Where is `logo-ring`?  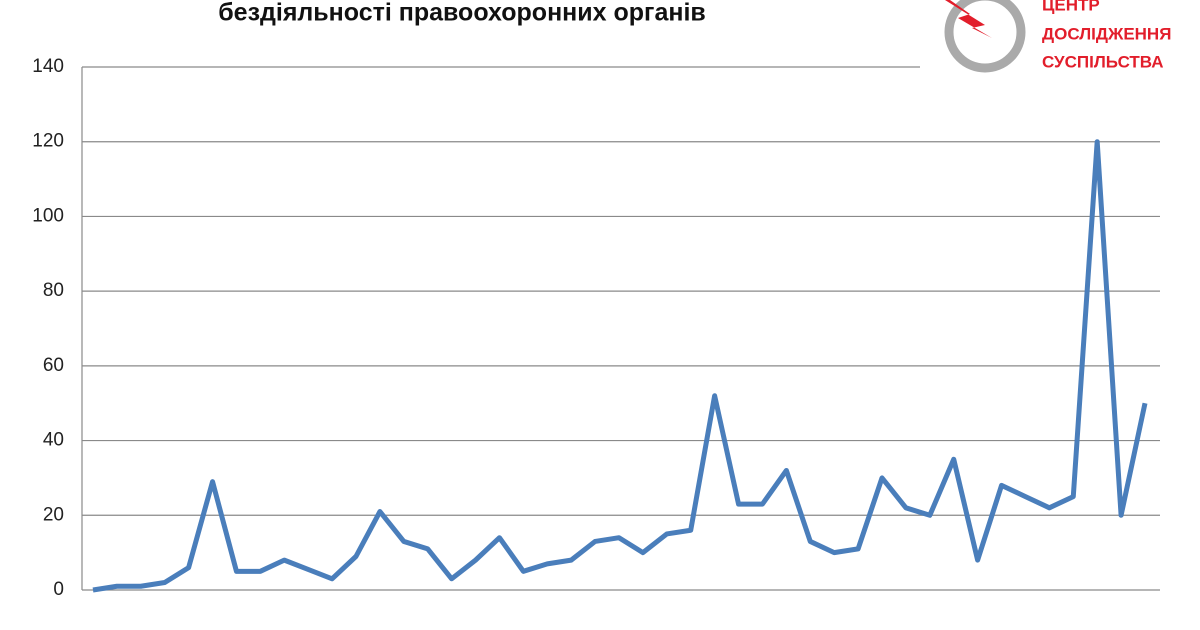 logo-ring is located at coordinates (985, 36).